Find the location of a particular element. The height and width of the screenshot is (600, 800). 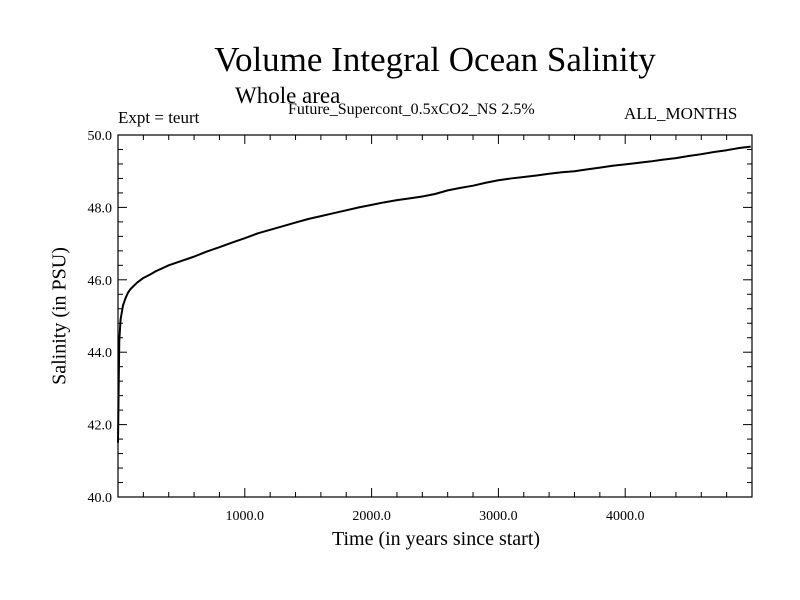

y-axis-label: Salinity (in PSU) is located at coordinates (59, 316).